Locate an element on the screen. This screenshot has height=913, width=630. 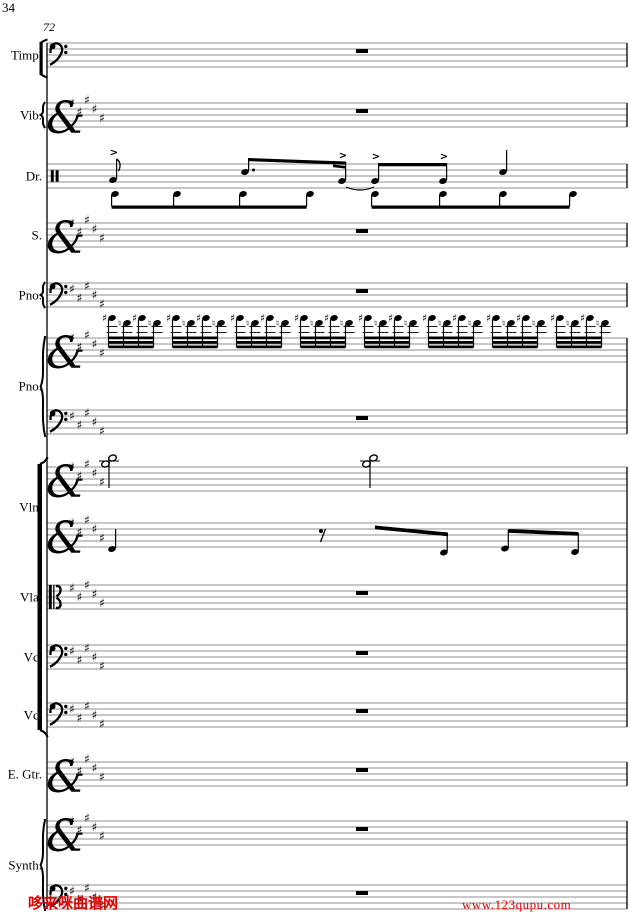
whole-rest-synth-rh is located at coordinates (362, 829).